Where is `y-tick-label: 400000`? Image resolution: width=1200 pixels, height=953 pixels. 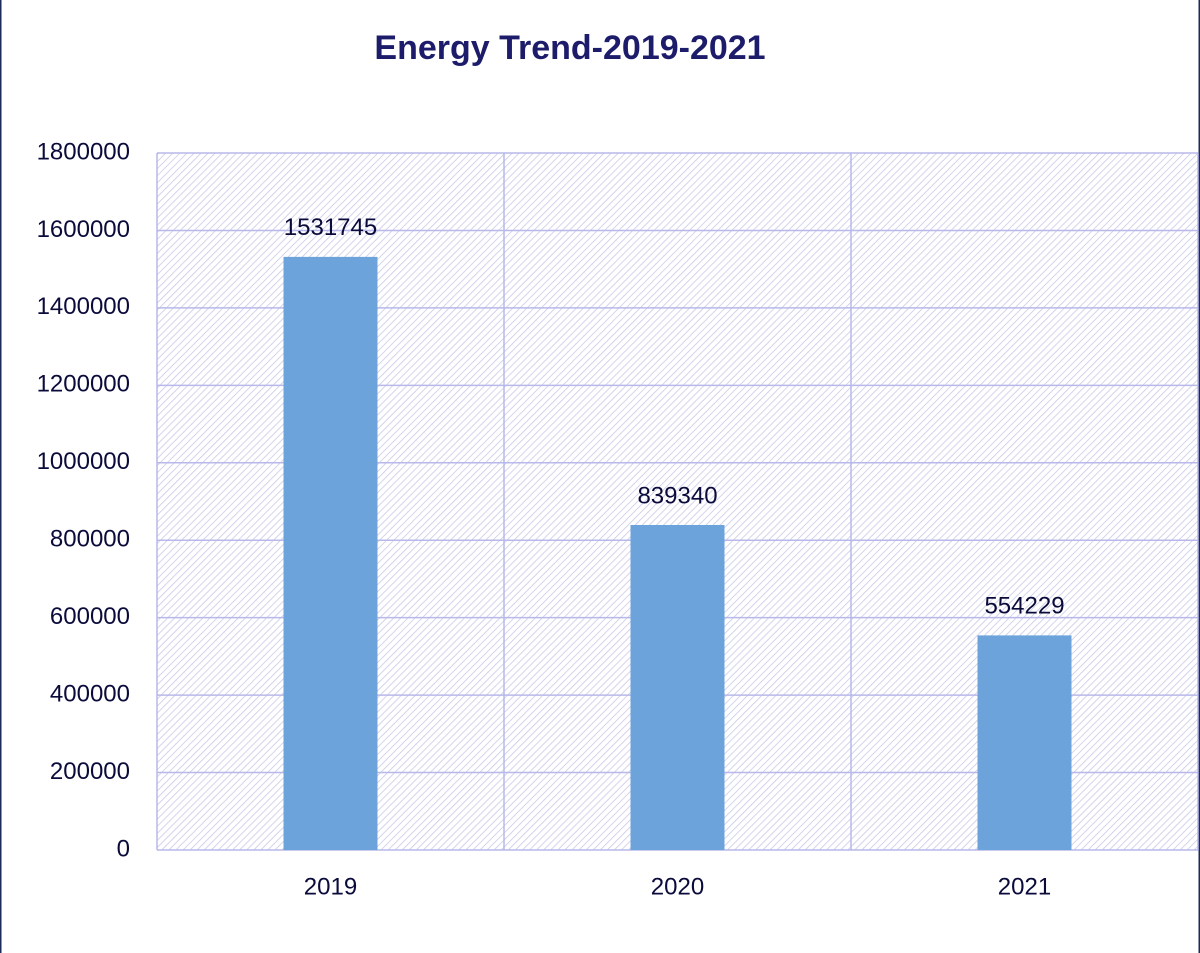 y-tick-label: 400000 is located at coordinates (90, 693).